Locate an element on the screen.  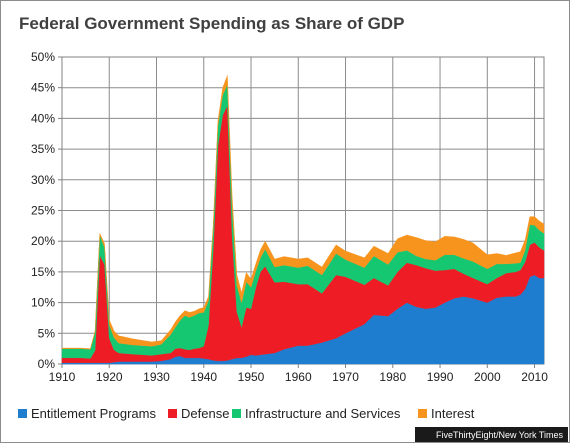
y-tick-label: 35% is located at coordinates (43, 149).